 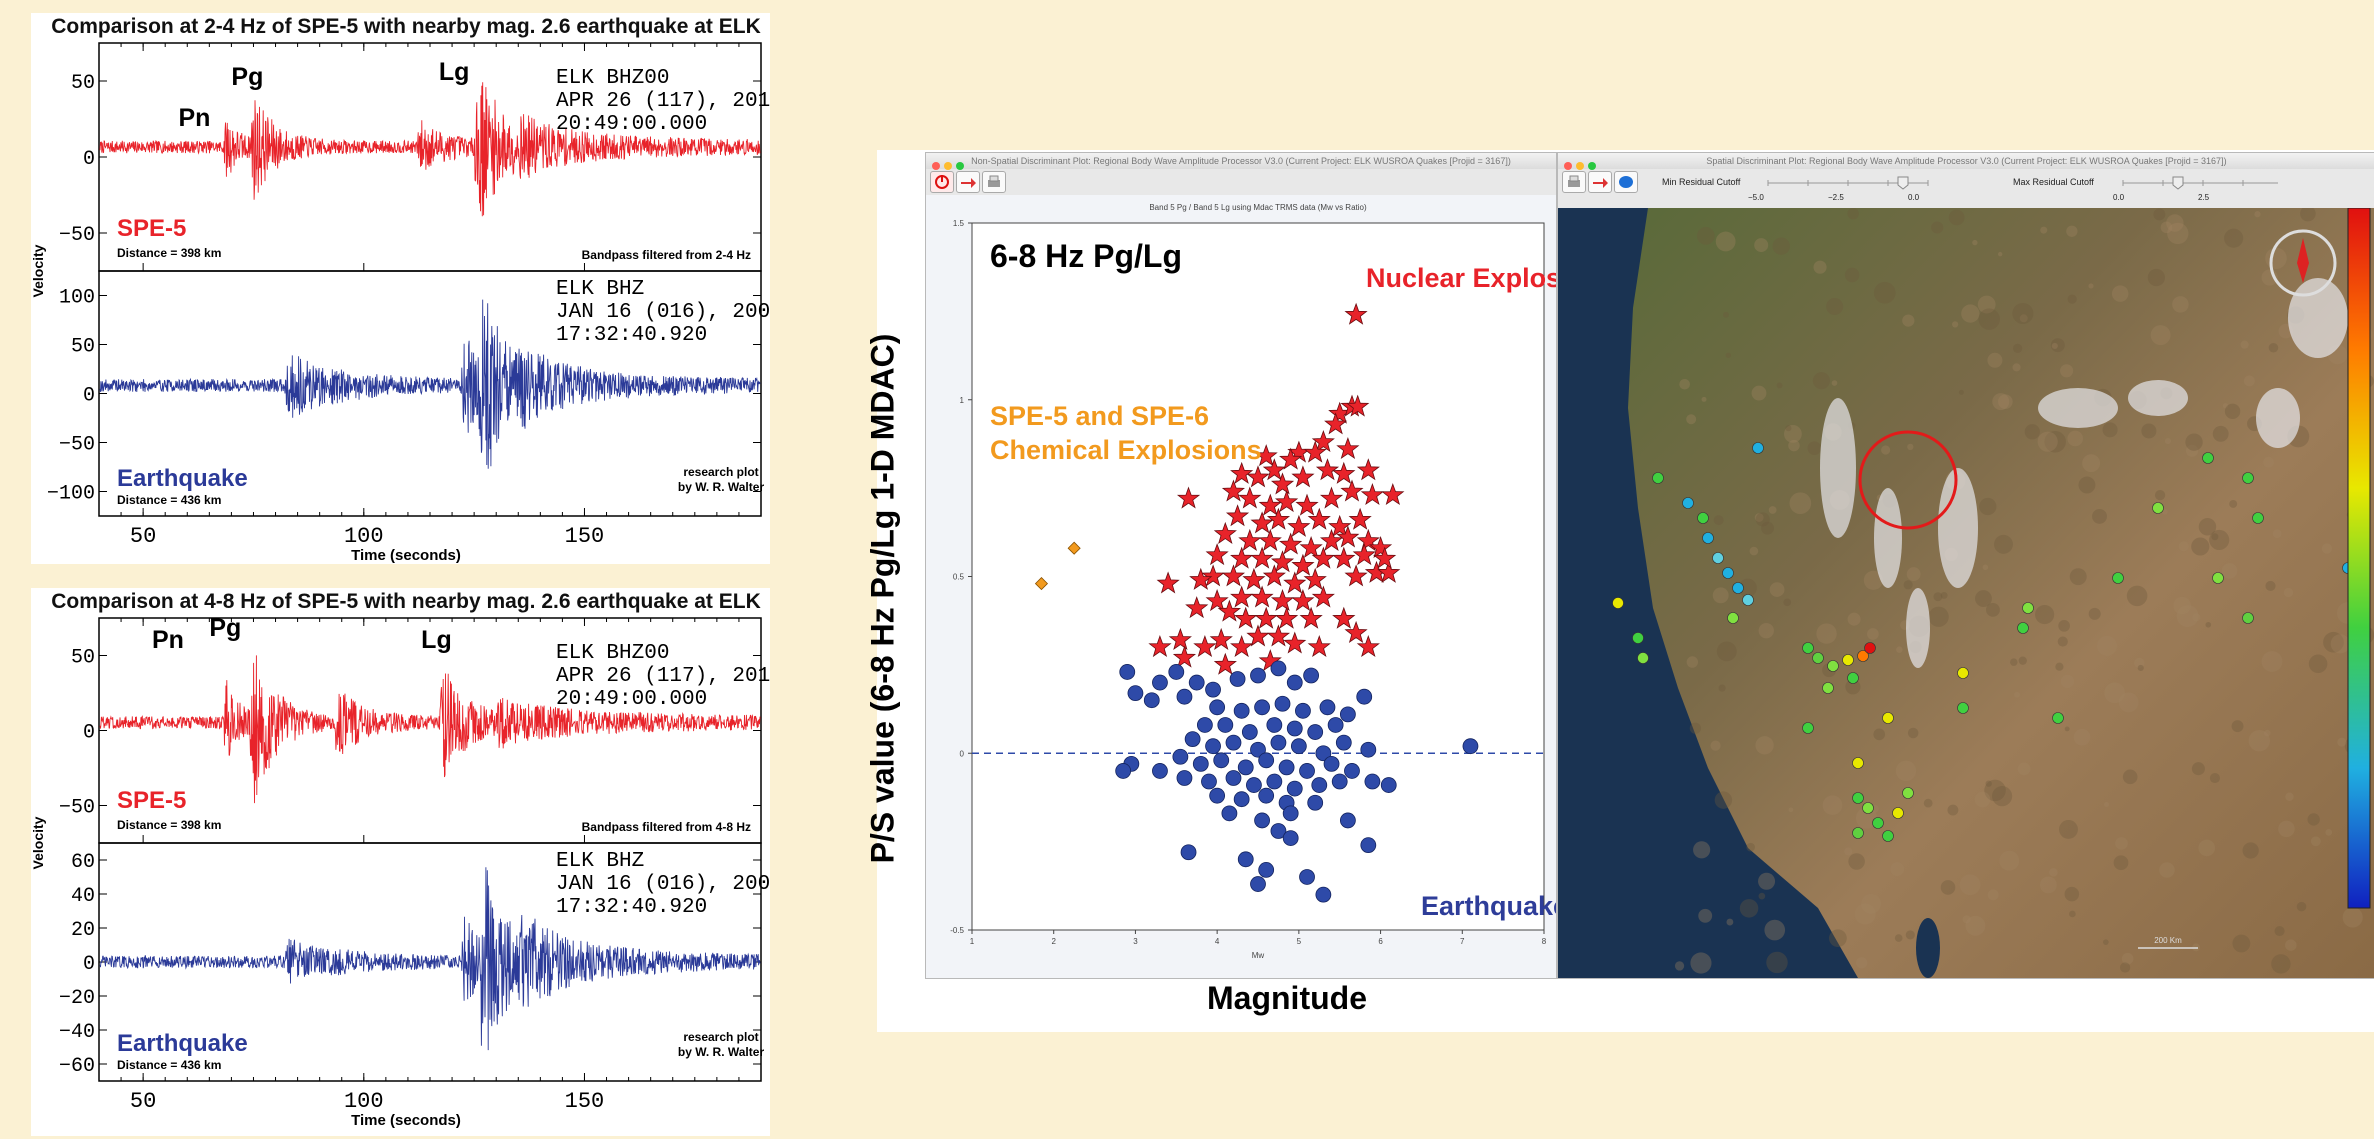 I want to click on x-tick-label: 150, so click(x=585, y=1101).